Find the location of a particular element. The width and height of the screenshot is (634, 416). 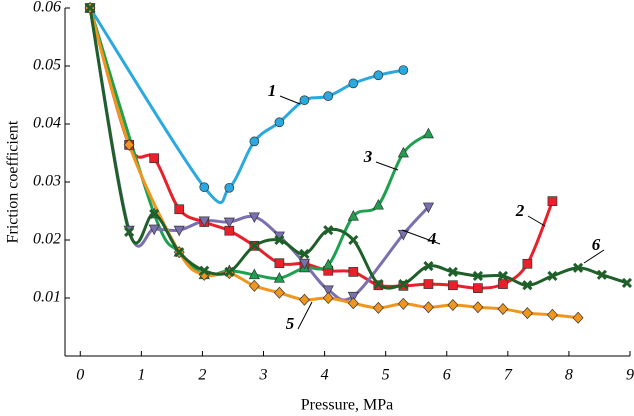

x-tick-label: 3 is located at coordinates (263, 375).